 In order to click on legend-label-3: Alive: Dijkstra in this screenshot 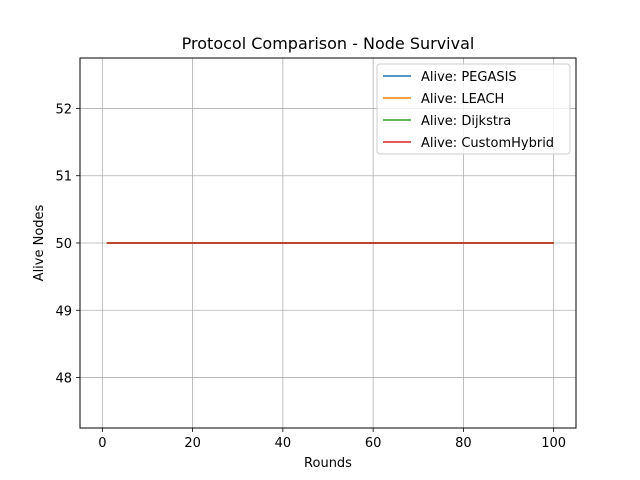, I will do `click(466, 121)`.